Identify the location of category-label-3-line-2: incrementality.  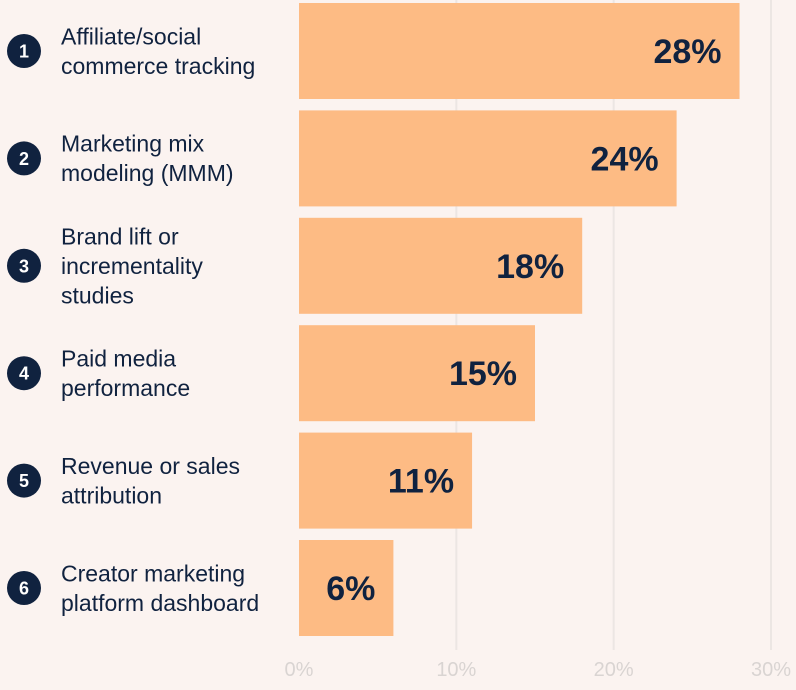
(132, 266).